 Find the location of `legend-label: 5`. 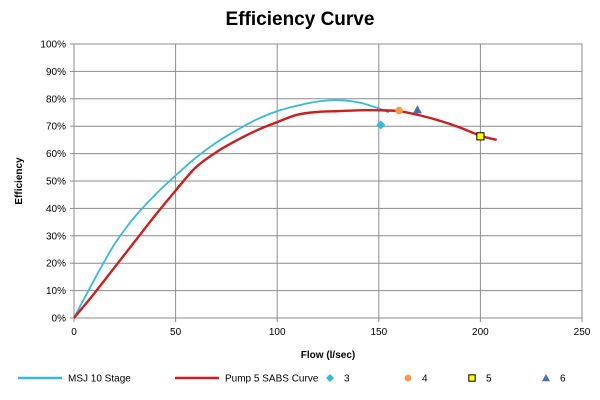

legend-label: 5 is located at coordinates (489, 379).